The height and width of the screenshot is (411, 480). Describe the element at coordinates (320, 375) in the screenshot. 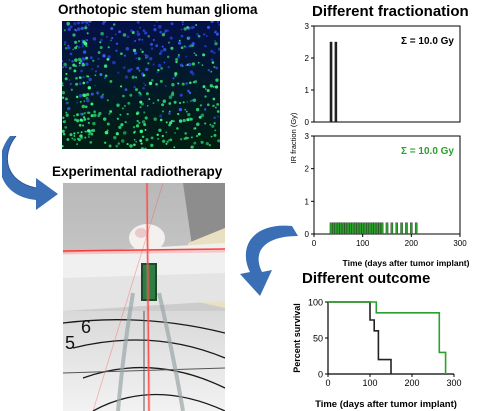

I see `y-tick-label: 0` at that location.